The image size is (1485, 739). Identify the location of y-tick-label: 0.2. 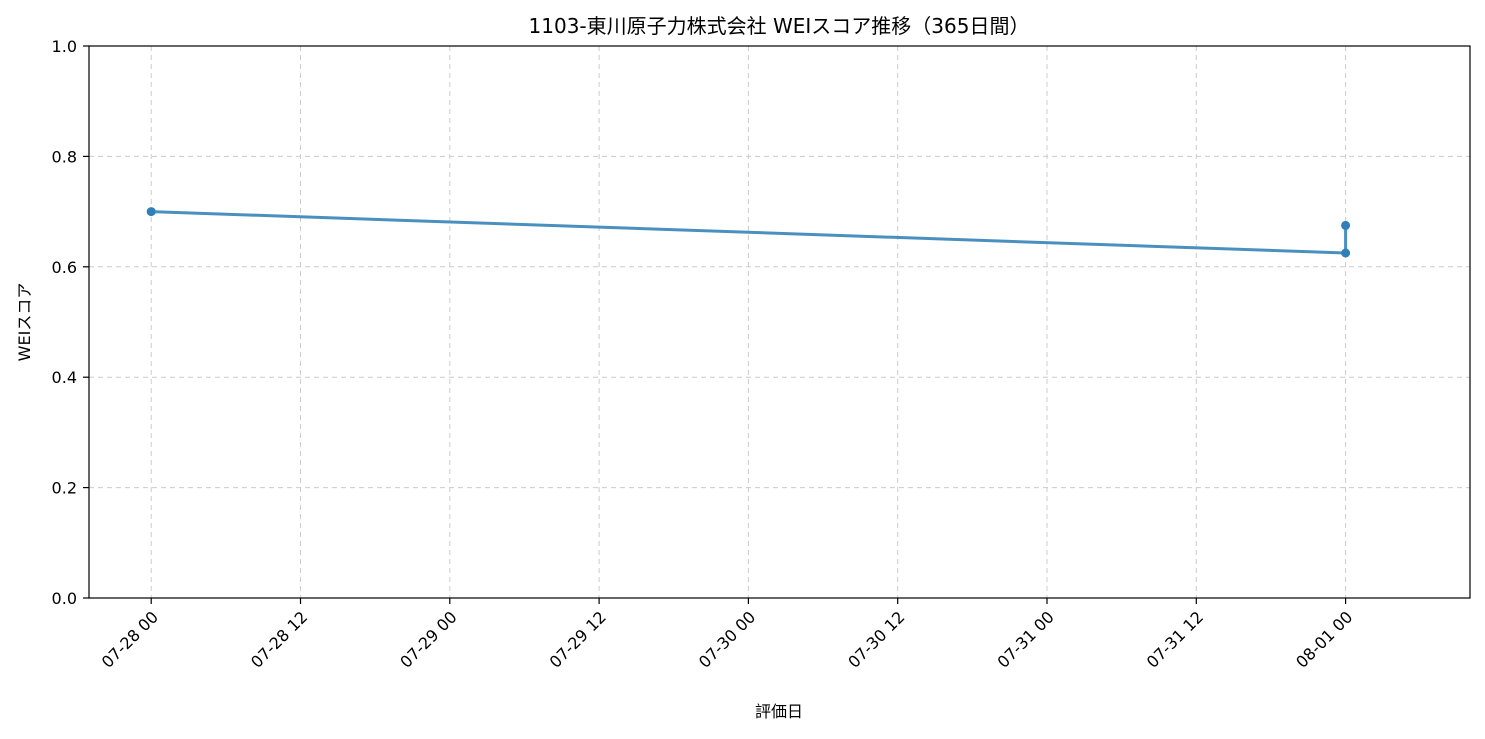
(64, 488).